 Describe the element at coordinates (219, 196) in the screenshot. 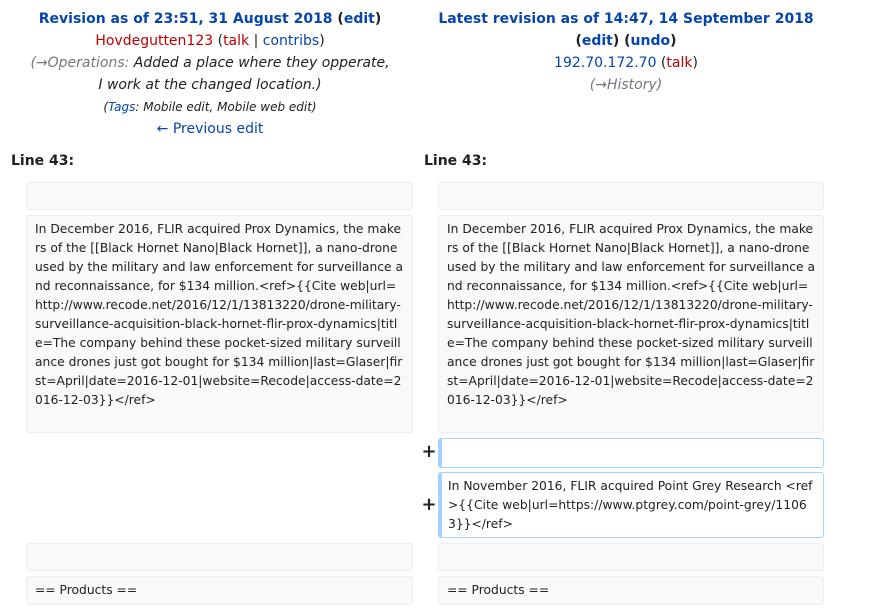

I see `context-empty-left` at that location.